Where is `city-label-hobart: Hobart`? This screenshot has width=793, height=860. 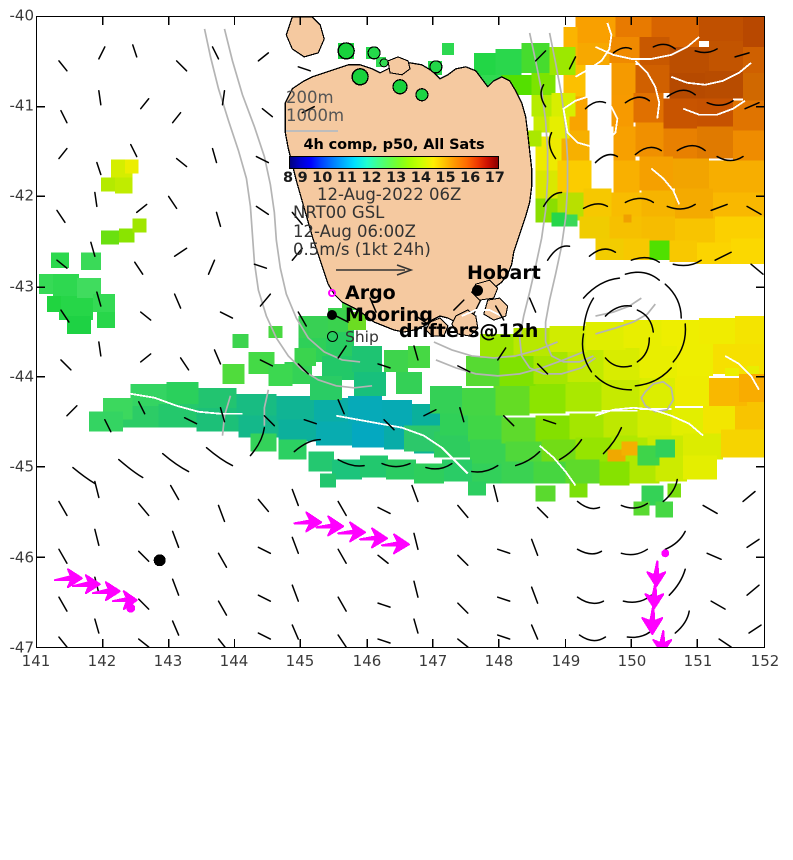
city-label-hobart: Hobart is located at coordinates (504, 273).